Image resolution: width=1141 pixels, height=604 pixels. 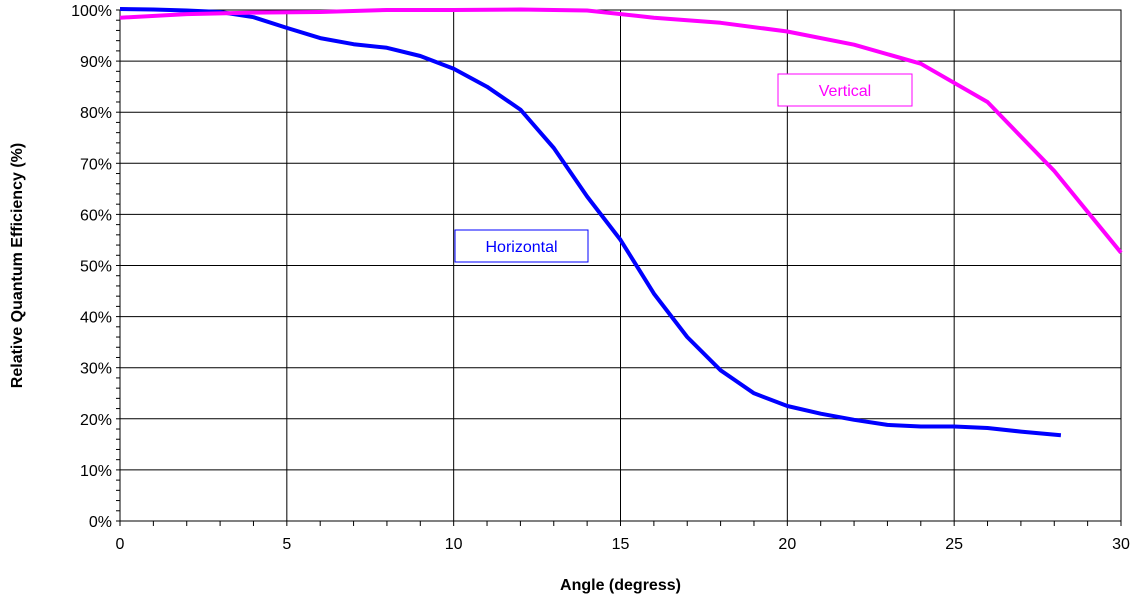 What do you see at coordinates (96, 113) in the screenshot?
I see `y-tick-label: 80%` at bounding box center [96, 113].